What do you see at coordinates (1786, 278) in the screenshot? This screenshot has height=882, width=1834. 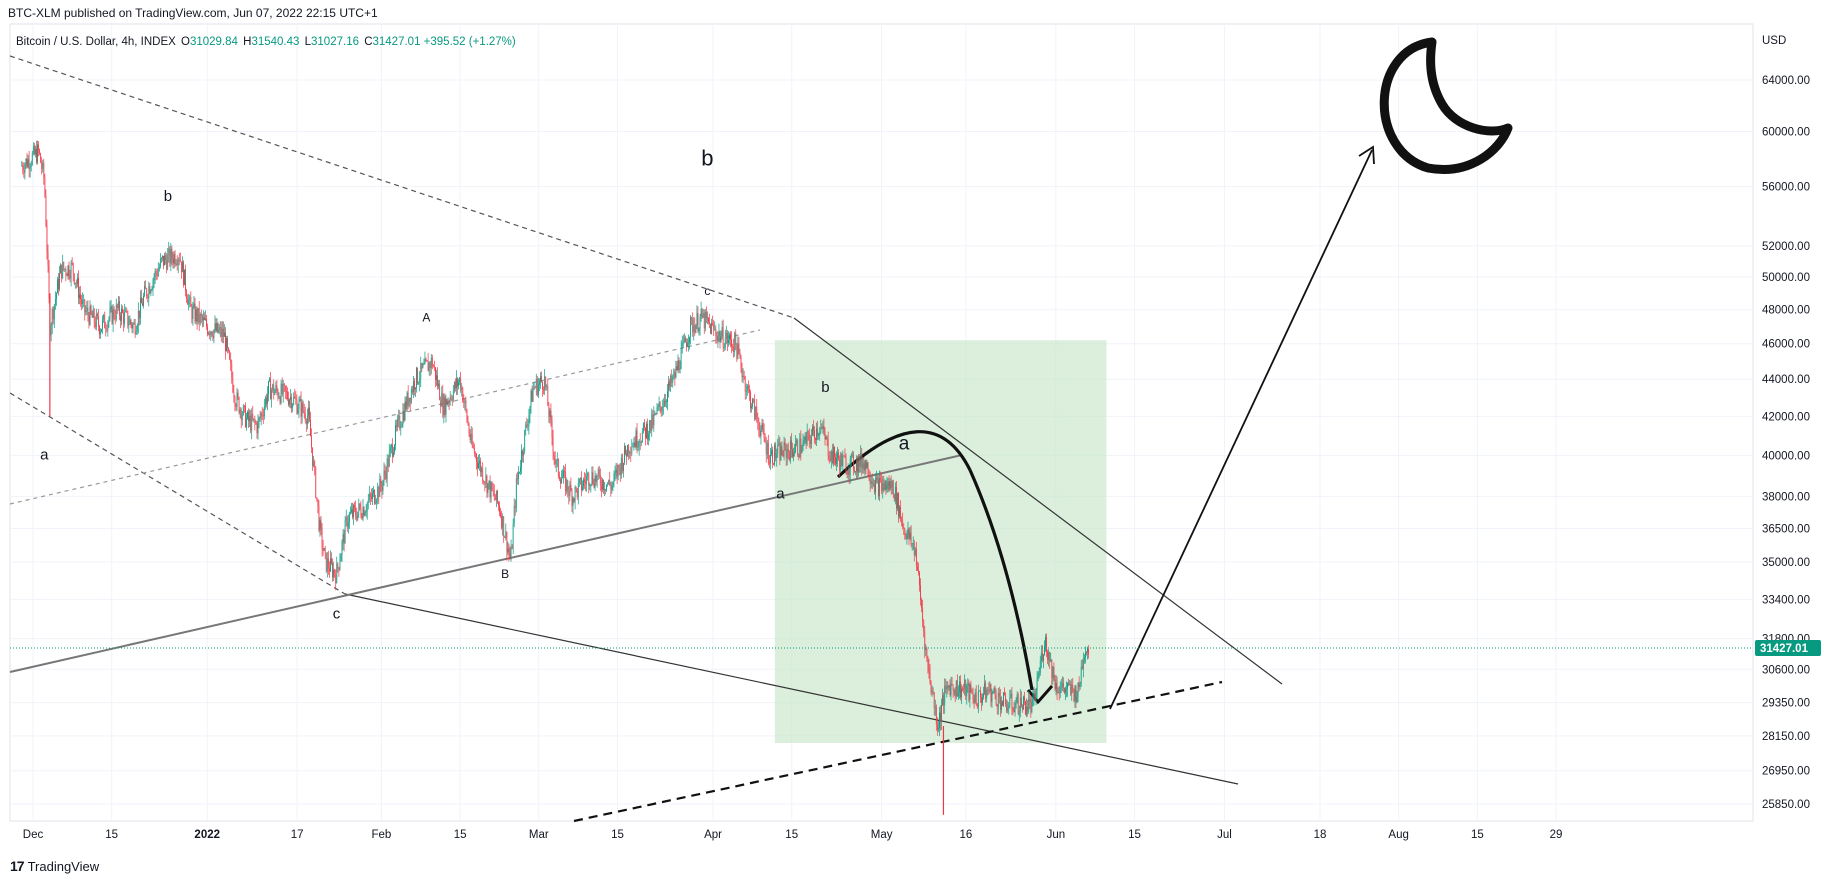 I see `y-tick-label: 50000.00` at bounding box center [1786, 278].